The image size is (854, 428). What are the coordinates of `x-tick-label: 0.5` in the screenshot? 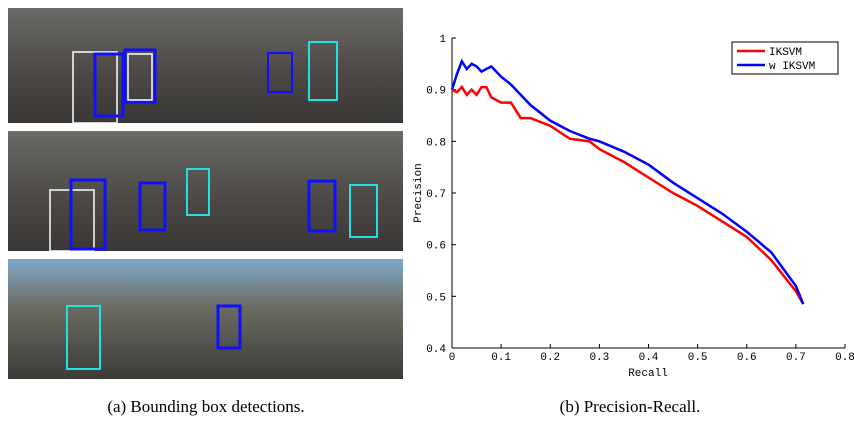 It's located at (698, 358).